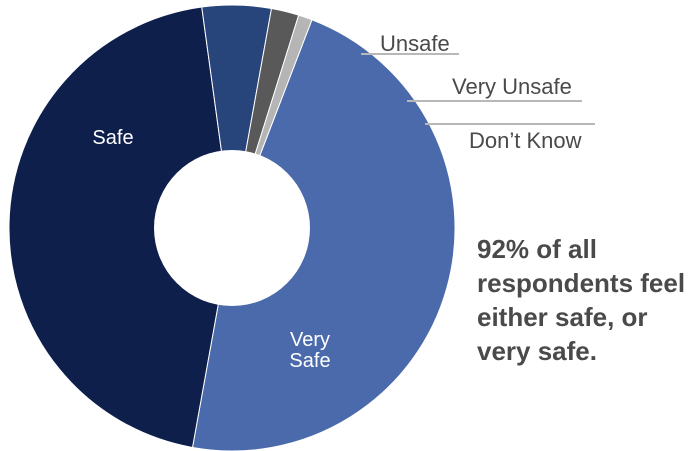 The width and height of the screenshot is (698, 451). I want to click on slice-label-unsafe: Unsafe, so click(415, 43).